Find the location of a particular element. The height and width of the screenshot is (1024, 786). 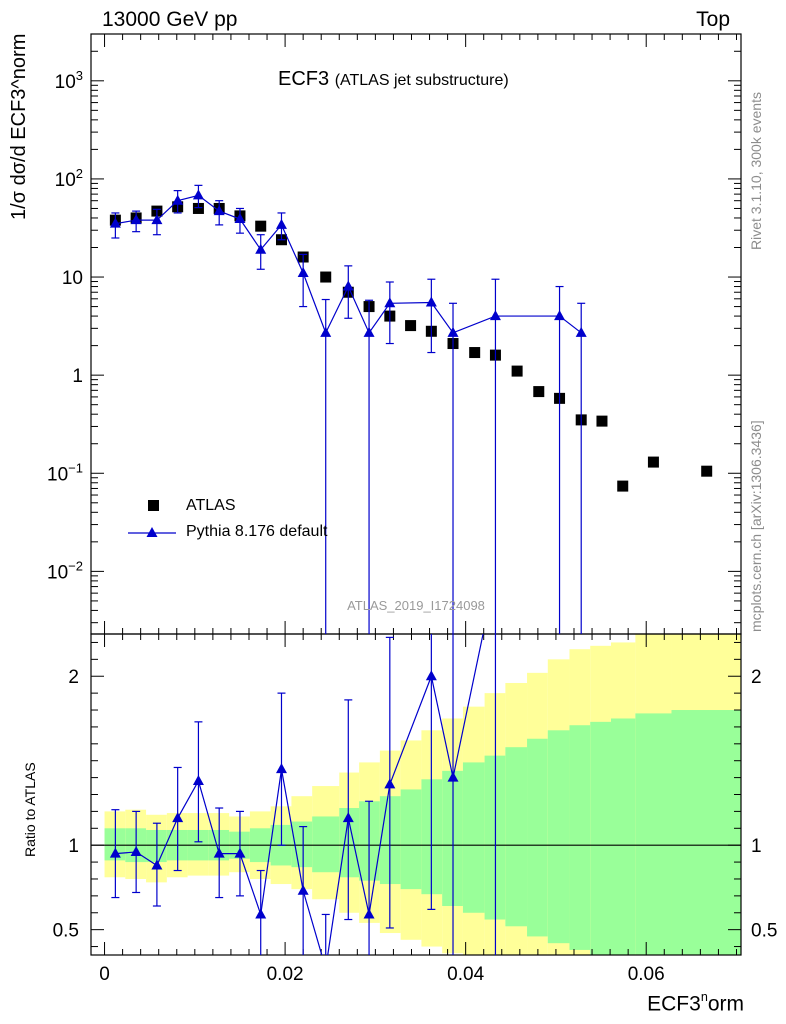

x-axis-label-tail: orm is located at coordinates (725, 1004).